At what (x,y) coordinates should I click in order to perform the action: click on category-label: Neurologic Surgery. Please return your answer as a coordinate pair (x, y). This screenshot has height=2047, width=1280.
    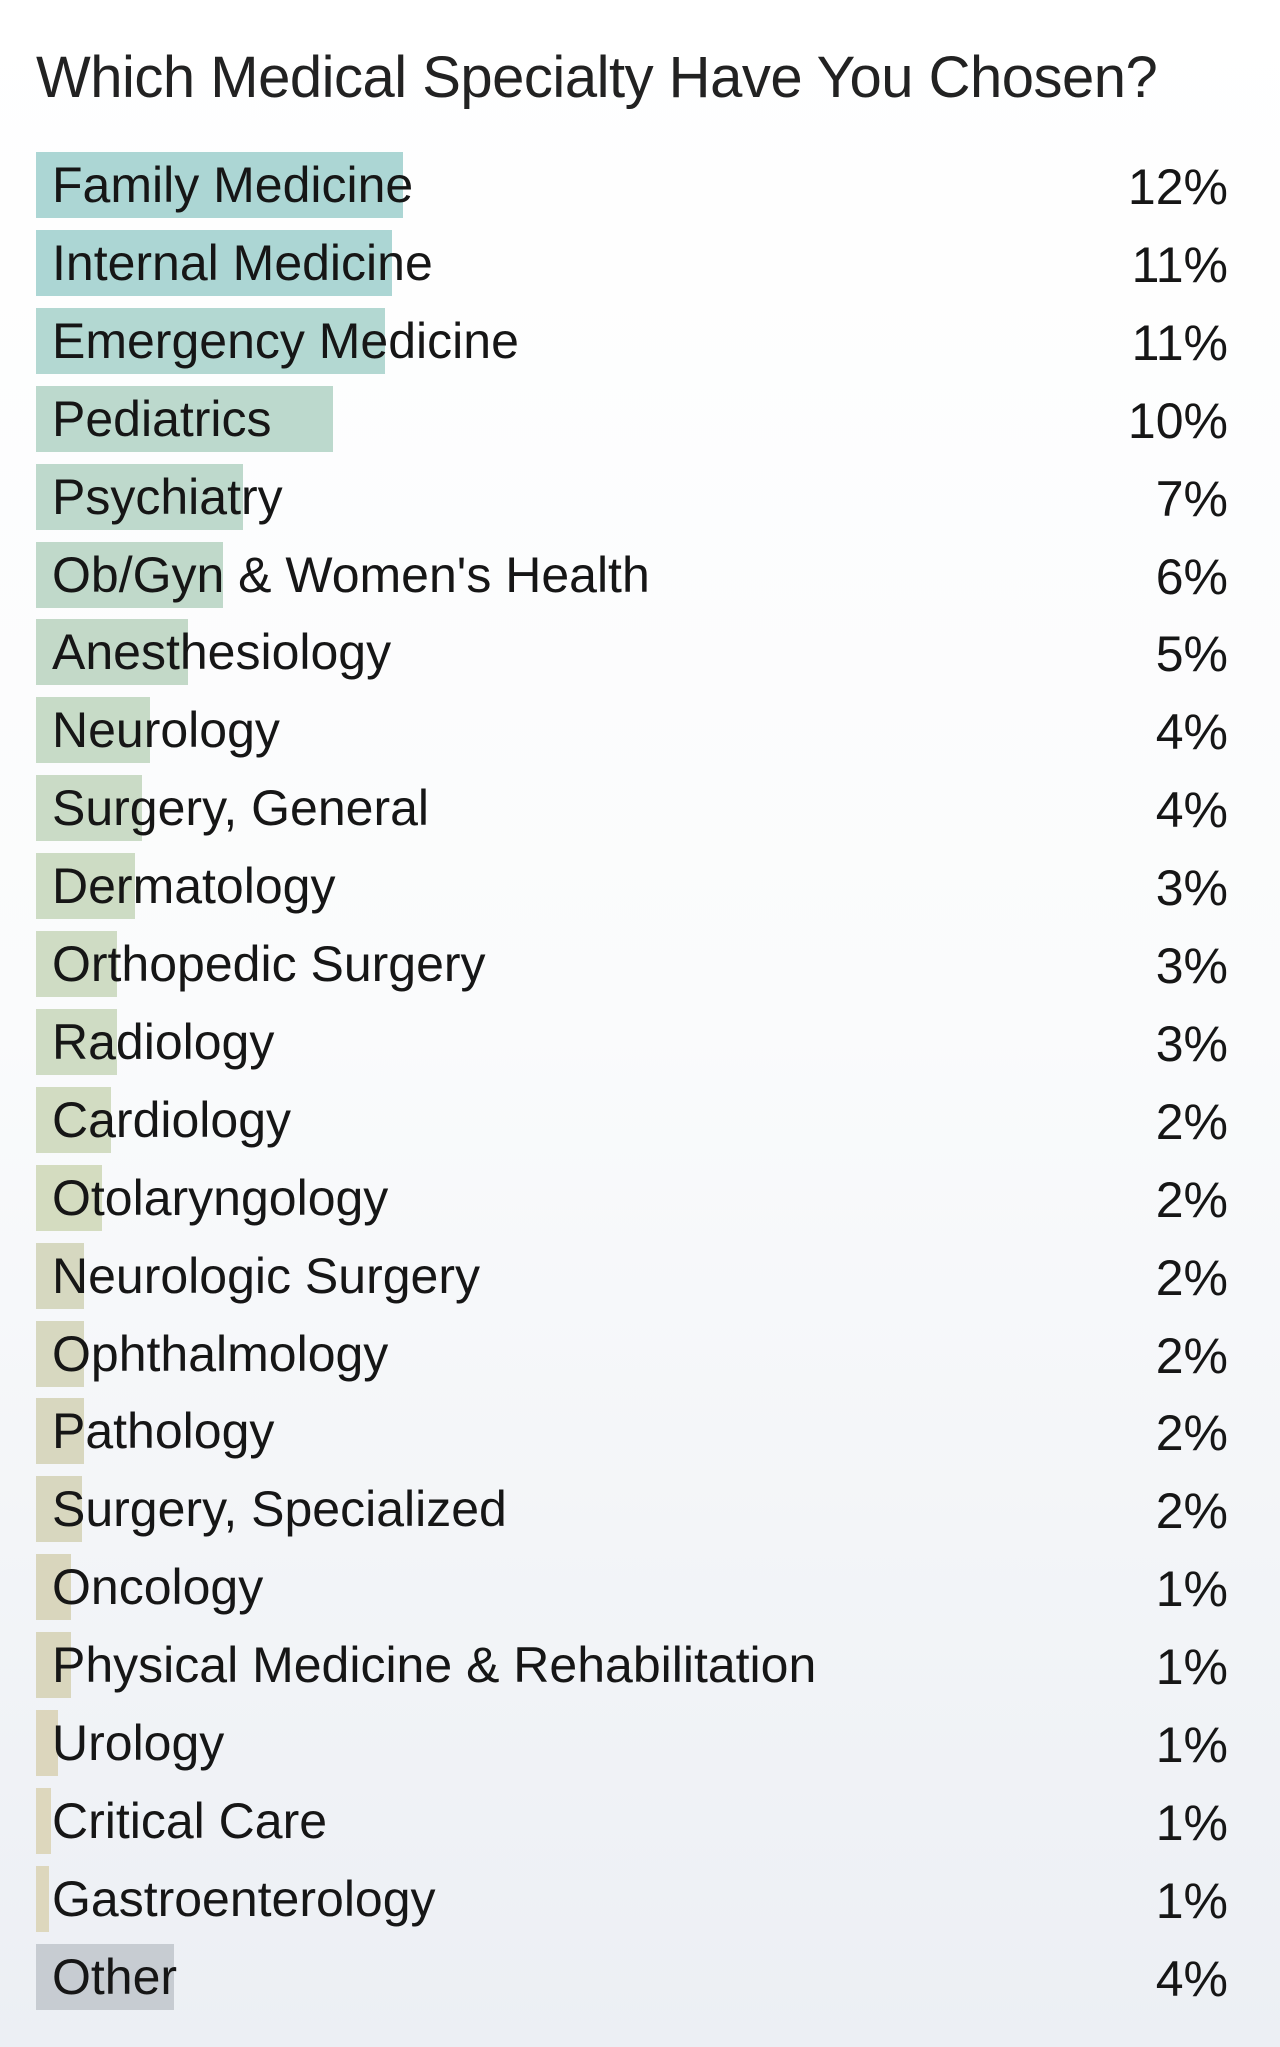
    Looking at the image, I should click on (266, 1276).